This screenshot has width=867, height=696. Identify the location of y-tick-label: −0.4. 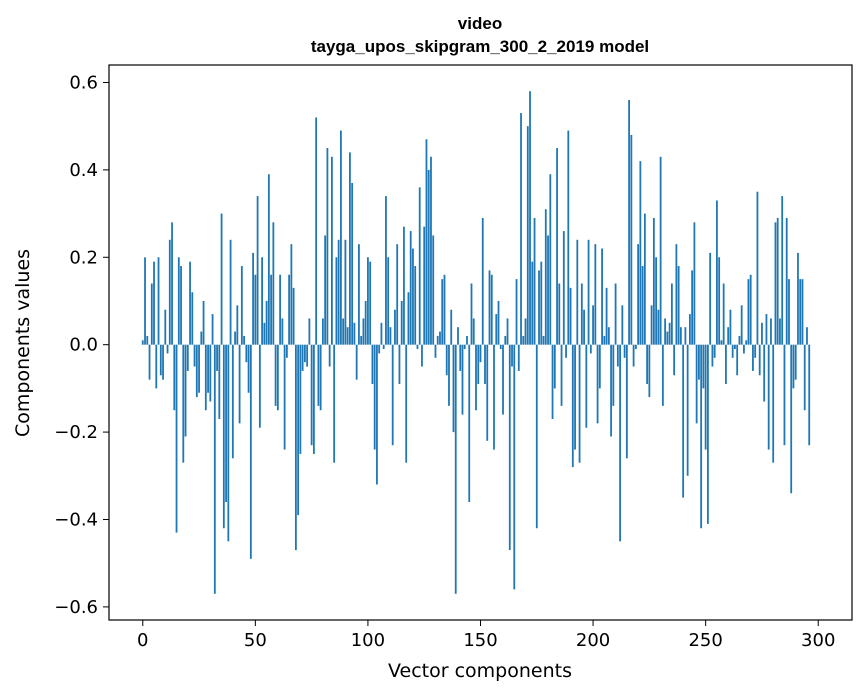
(76, 519).